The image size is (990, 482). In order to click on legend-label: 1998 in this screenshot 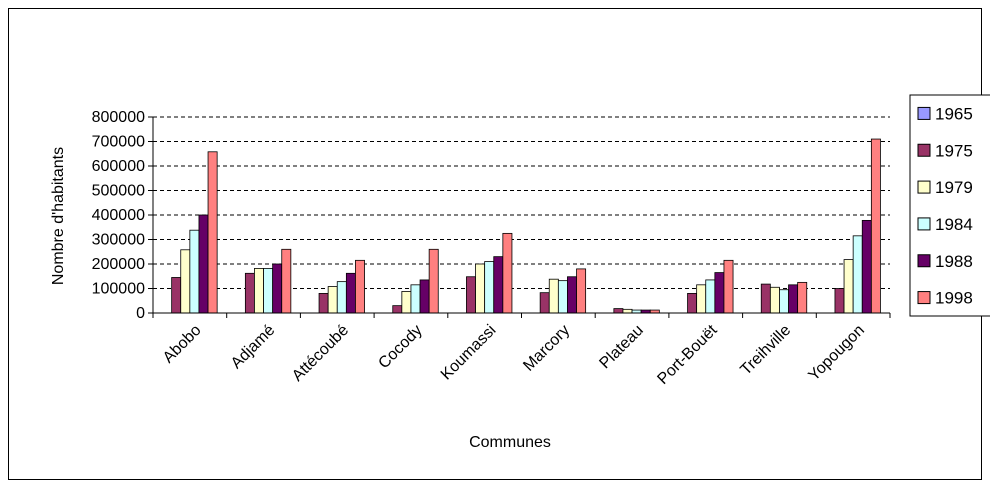, I will do `click(954, 298)`.